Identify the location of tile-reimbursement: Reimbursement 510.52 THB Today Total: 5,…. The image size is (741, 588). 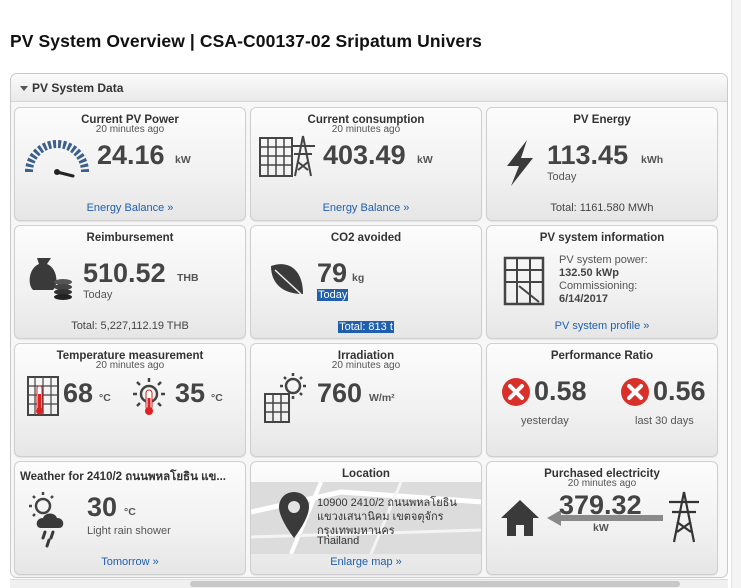
(130, 282).